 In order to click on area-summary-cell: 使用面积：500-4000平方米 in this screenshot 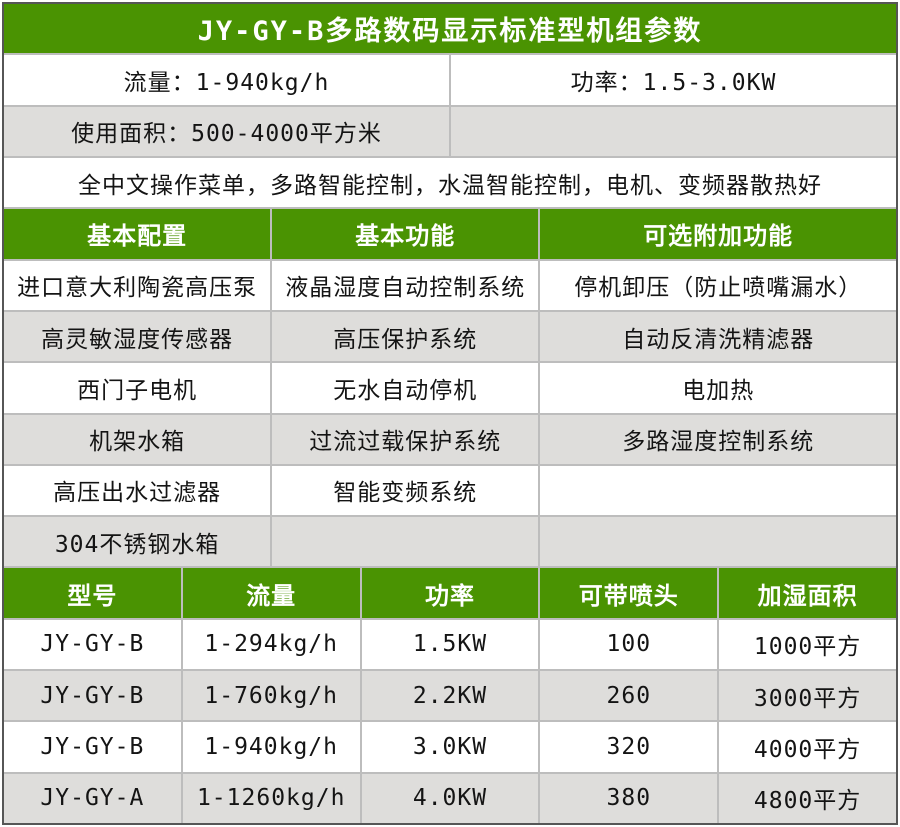, I will do `click(226, 131)`.